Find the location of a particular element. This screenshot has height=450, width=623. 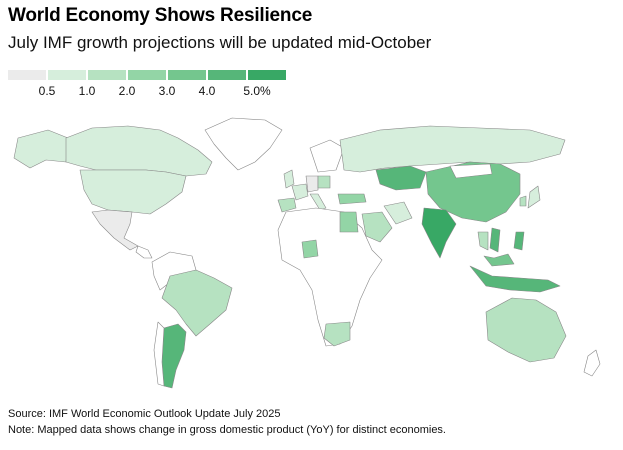

region-india is located at coordinates (439, 233).